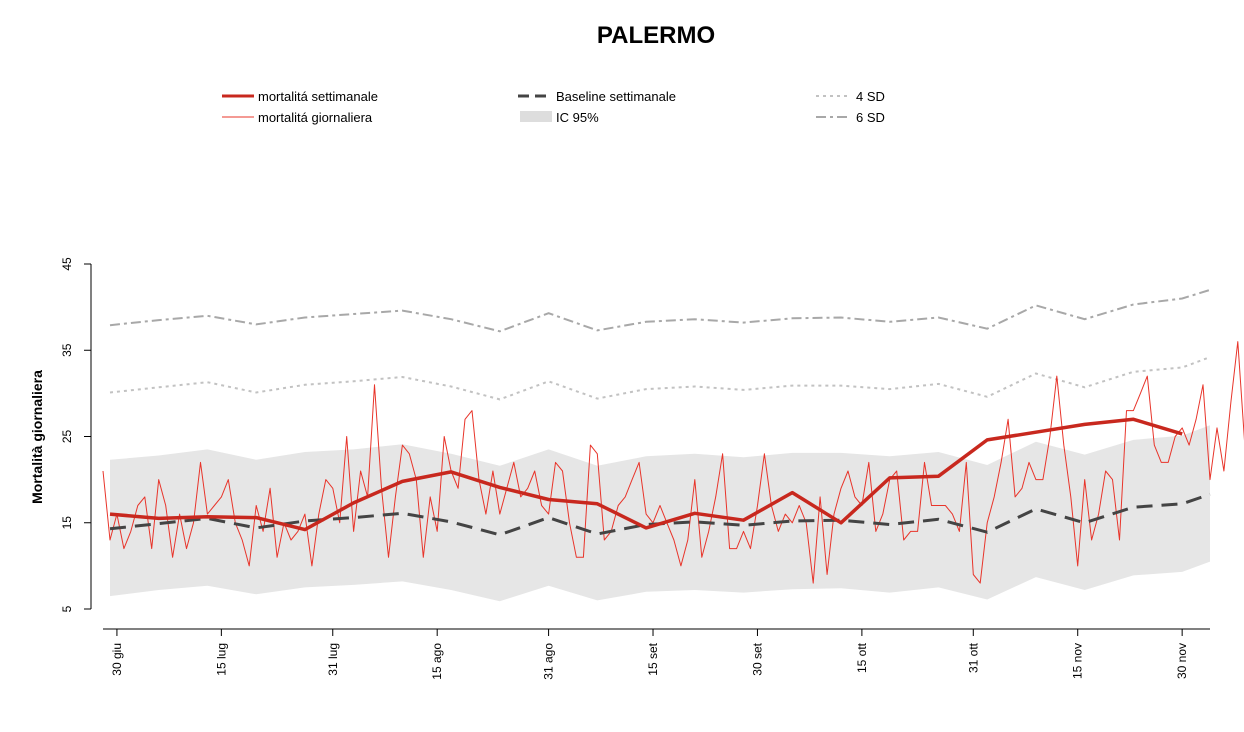 The width and height of the screenshot is (1244, 732). I want to click on series-4sd-line, so click(660, 378).